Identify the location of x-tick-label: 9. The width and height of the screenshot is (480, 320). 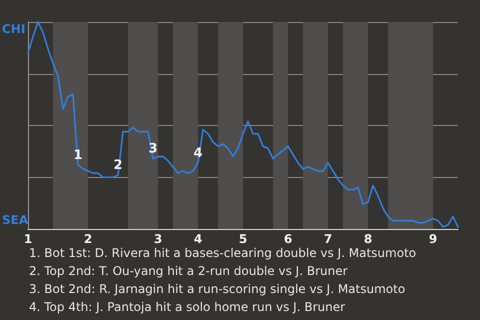
(433, 239).